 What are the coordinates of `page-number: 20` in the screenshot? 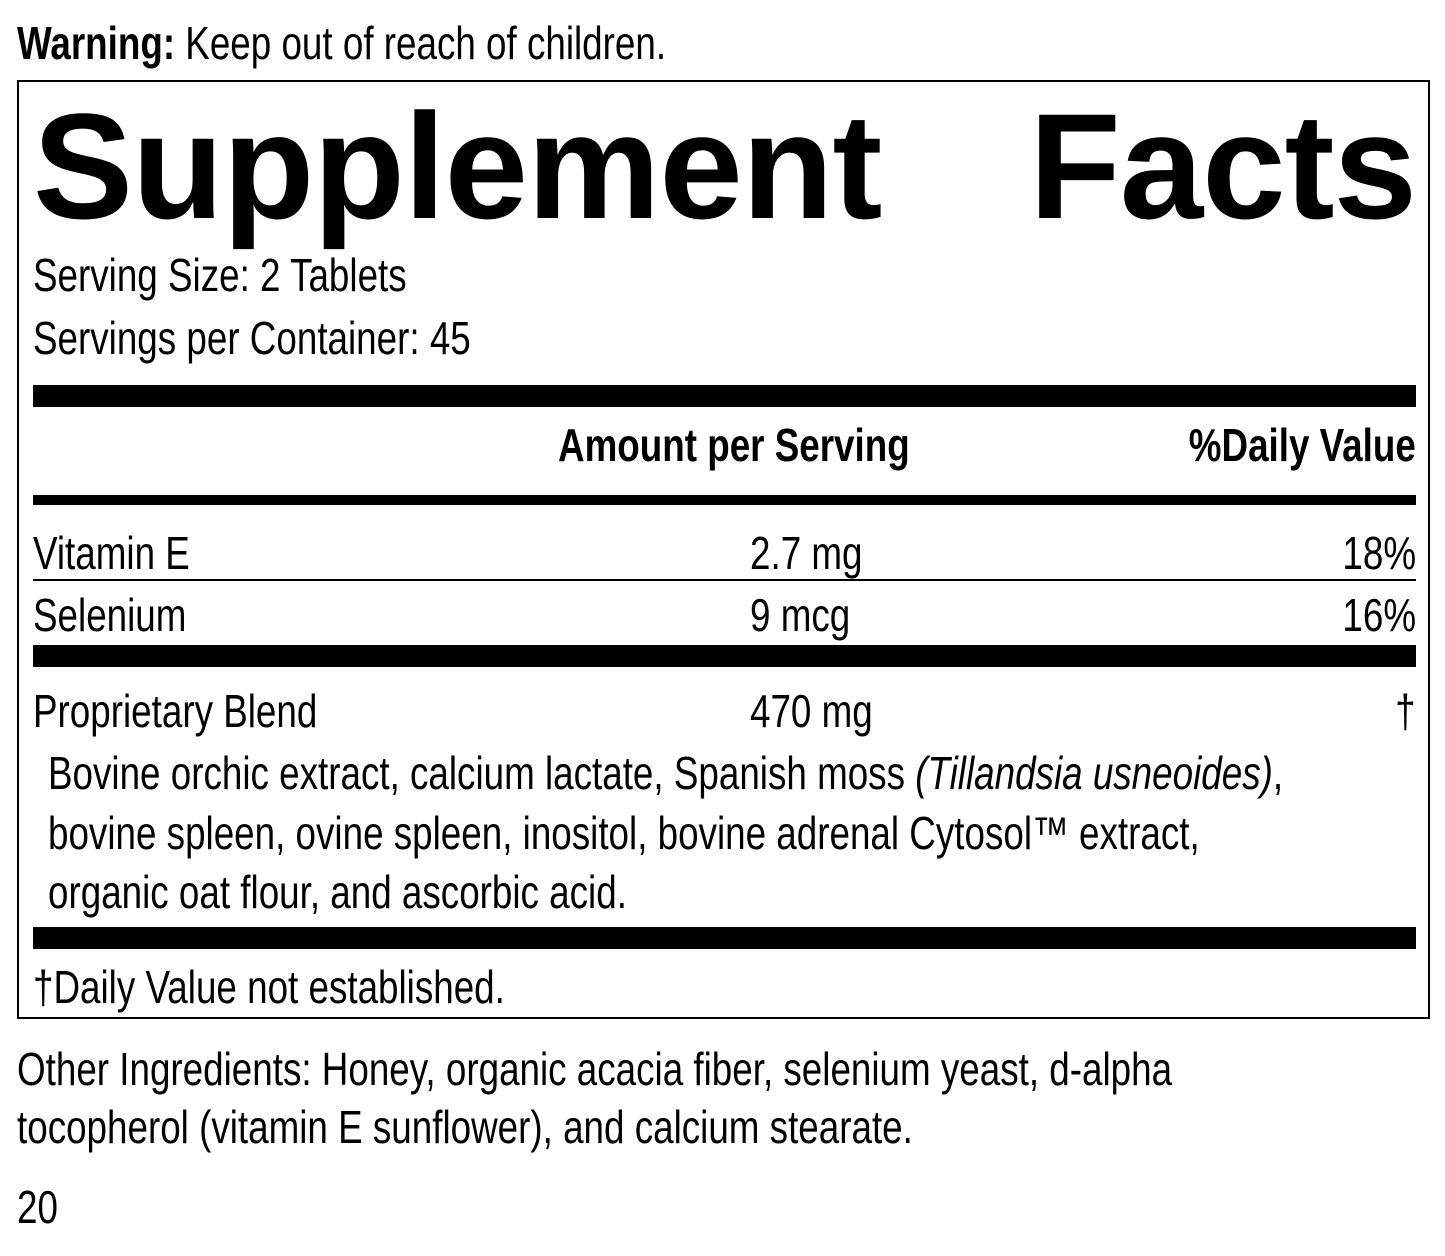 It's located at (37, 1207).